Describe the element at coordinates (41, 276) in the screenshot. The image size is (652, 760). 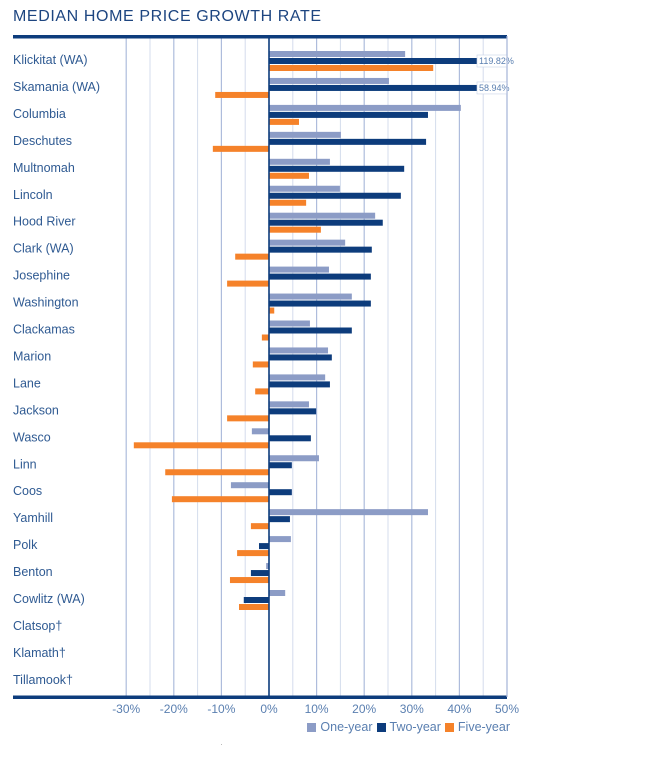
I see `category-label: Josephine` at that location.